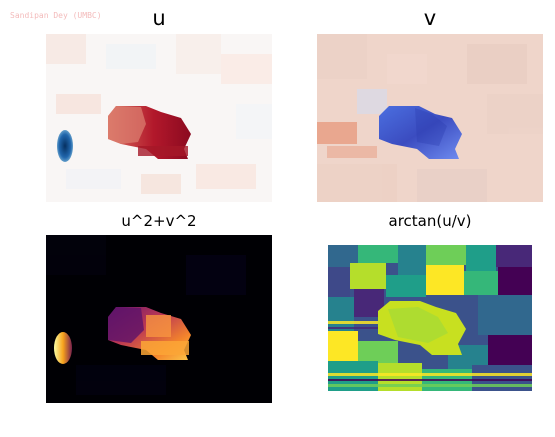 This screenshot has height=437, width=555. What do you see at coordinates (159, 18) in the screenshot?
I see `panel-title-u: u` at bounding box center [159, 18].